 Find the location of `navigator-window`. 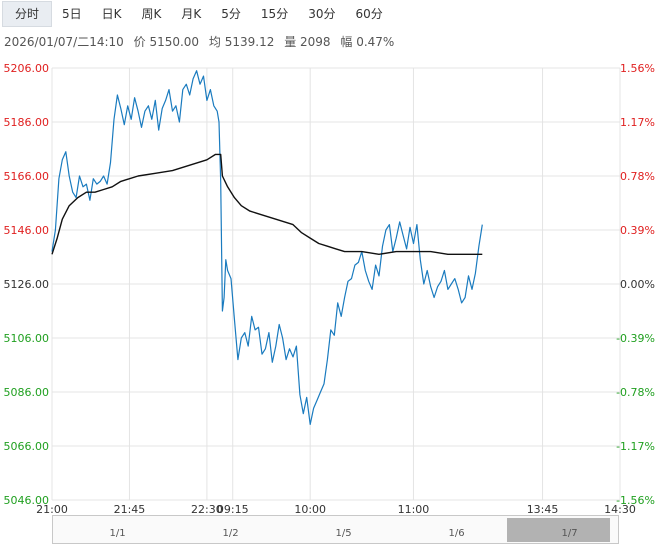

navigator-window is located at coordinates (558, 530).